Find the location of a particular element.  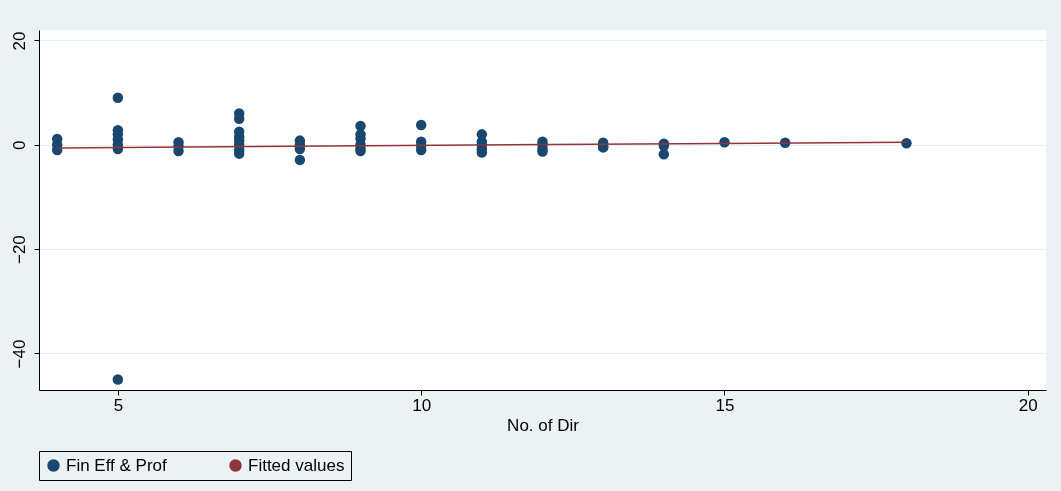

x-tick-label: 10 is located at coordinates (422, 405).